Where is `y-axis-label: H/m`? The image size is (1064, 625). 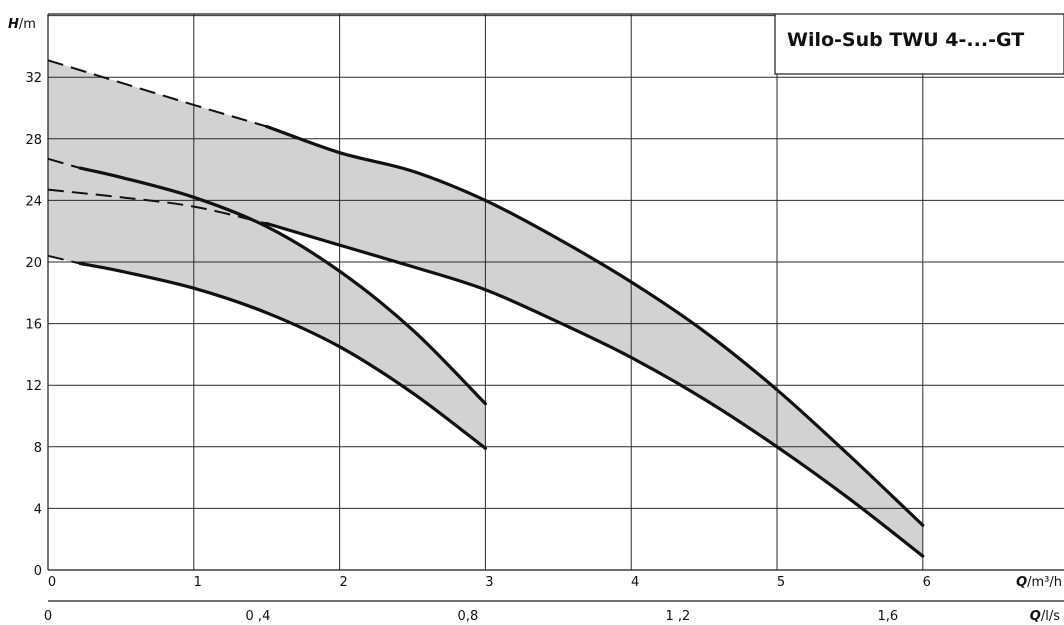
y-axis-label: H/m is located at coordinates (22, 24).